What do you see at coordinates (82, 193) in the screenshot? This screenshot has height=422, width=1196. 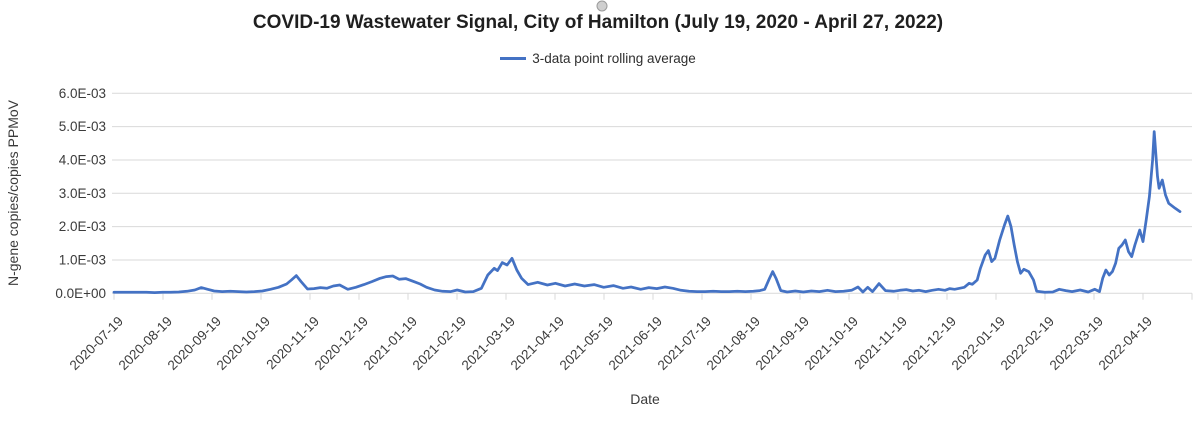 I see `y-tick-label: 3.0E-03` at bounding box center [82, 193].